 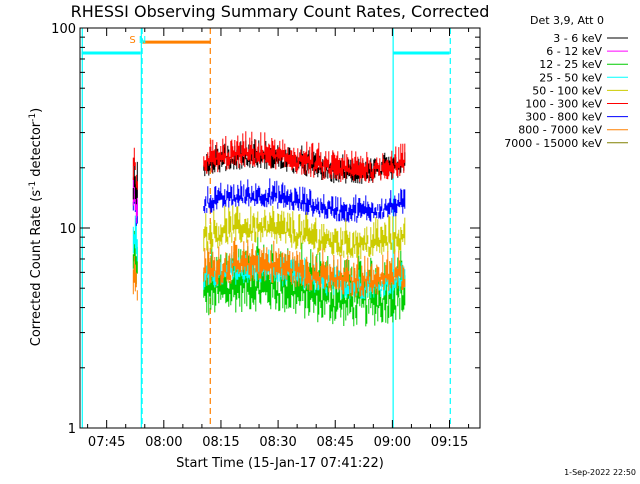 What do you see at coordinates (567, 20) in the screenshot?
I see `legend-header: Det 3,9, Att 0` at bounding box center [567, 20].